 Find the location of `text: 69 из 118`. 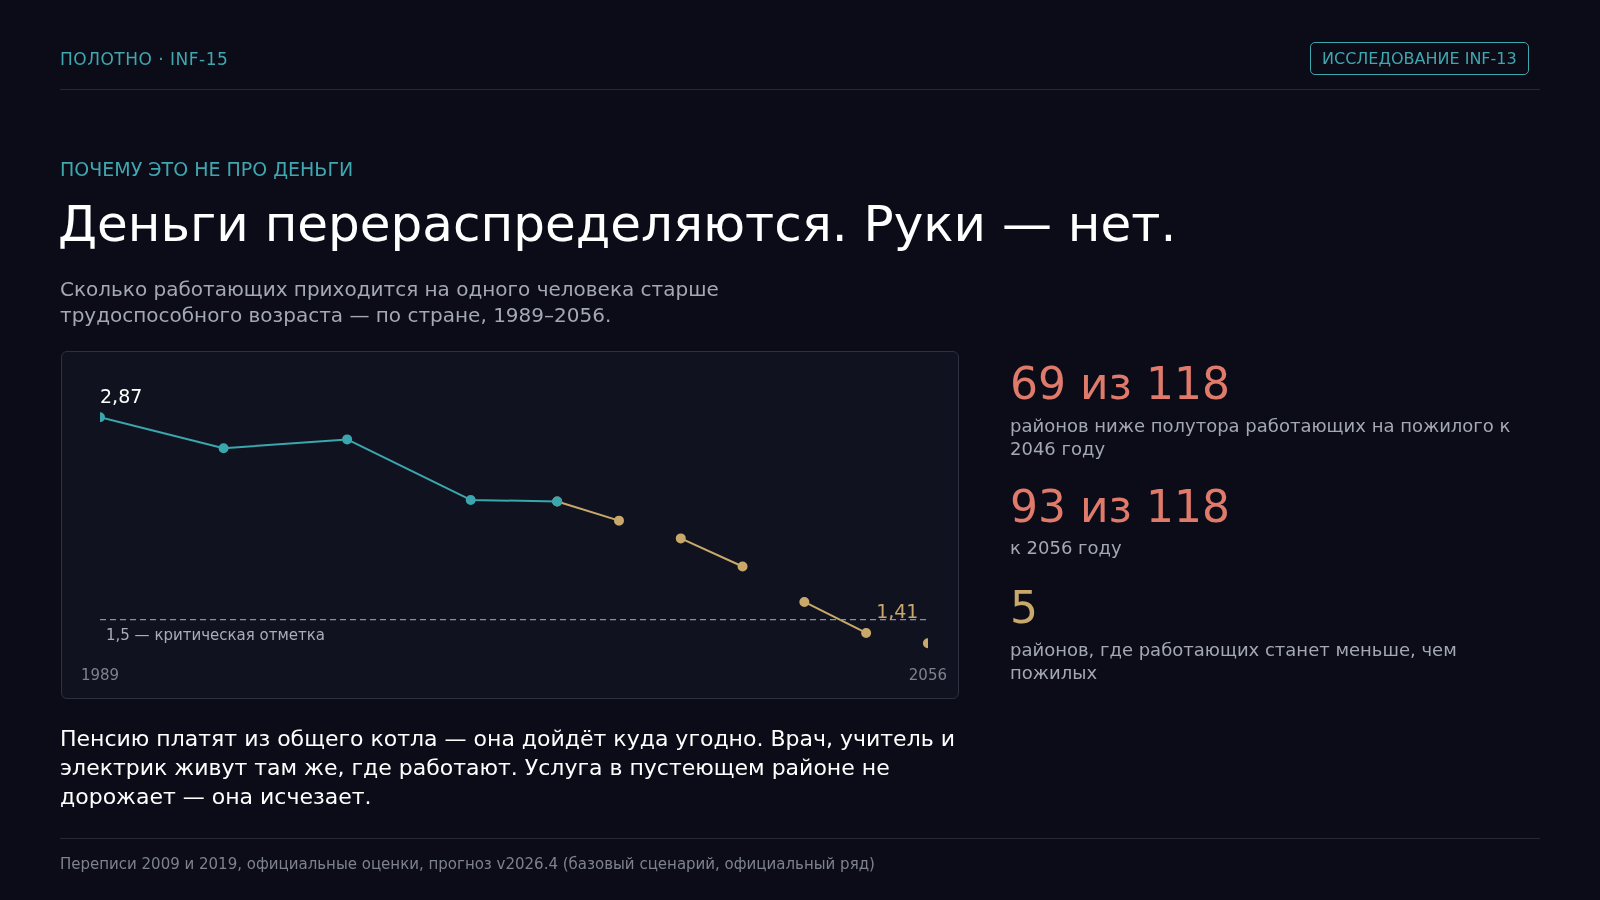

text: 69 из 118 is located at coordinates (1120, 383).